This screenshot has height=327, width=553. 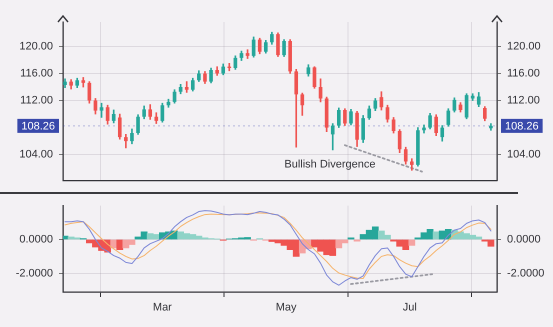 What do you see at coordinates (286, 308) in the screenshot?
I see `x-tick-label: May` at bounding box center [286, 308].